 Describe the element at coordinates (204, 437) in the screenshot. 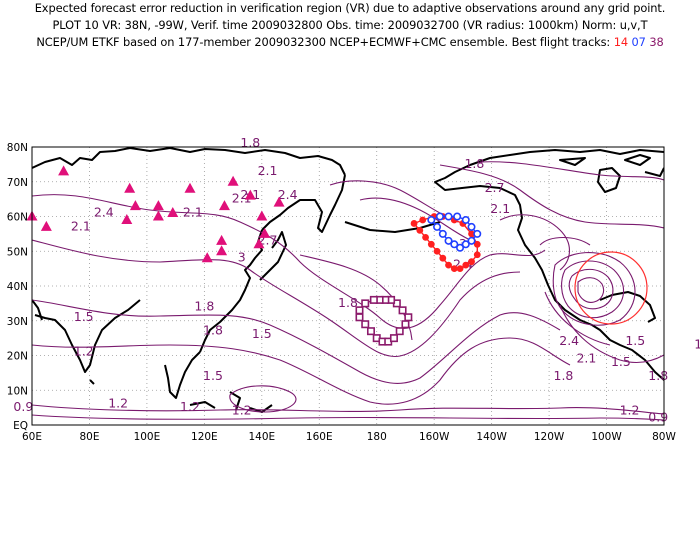

I see `lon-tick-label: 120E` at that location.